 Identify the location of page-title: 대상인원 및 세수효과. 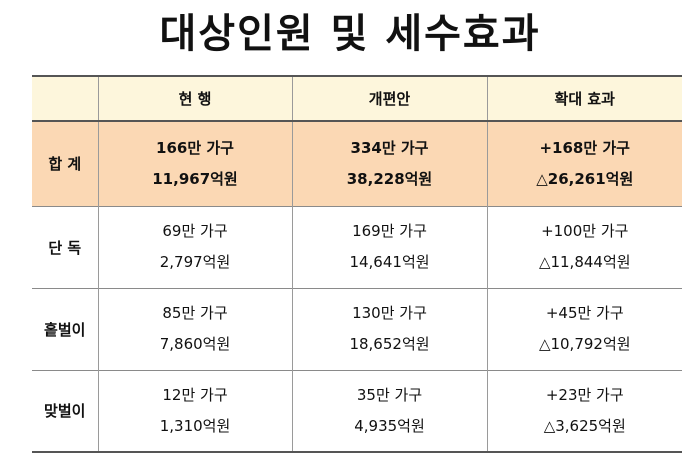
(350, 34).